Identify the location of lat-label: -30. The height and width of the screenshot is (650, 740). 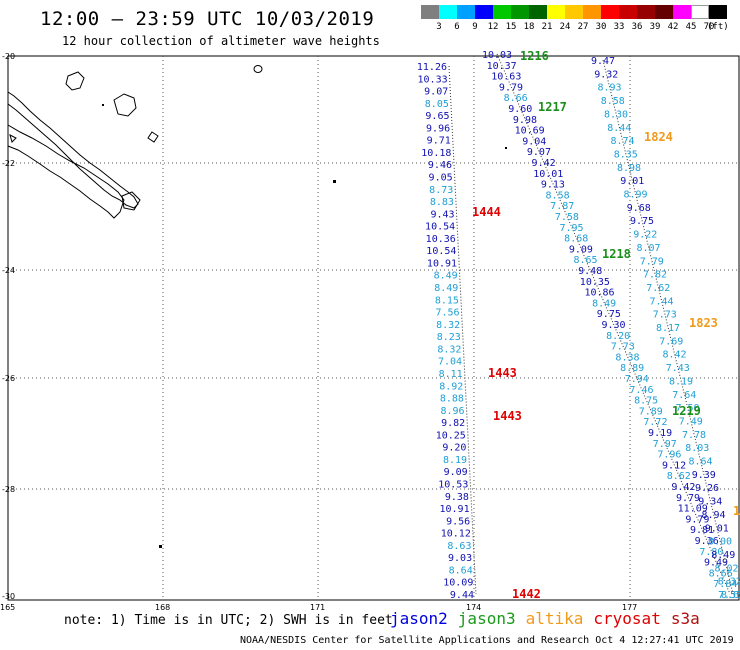
(8, 596).